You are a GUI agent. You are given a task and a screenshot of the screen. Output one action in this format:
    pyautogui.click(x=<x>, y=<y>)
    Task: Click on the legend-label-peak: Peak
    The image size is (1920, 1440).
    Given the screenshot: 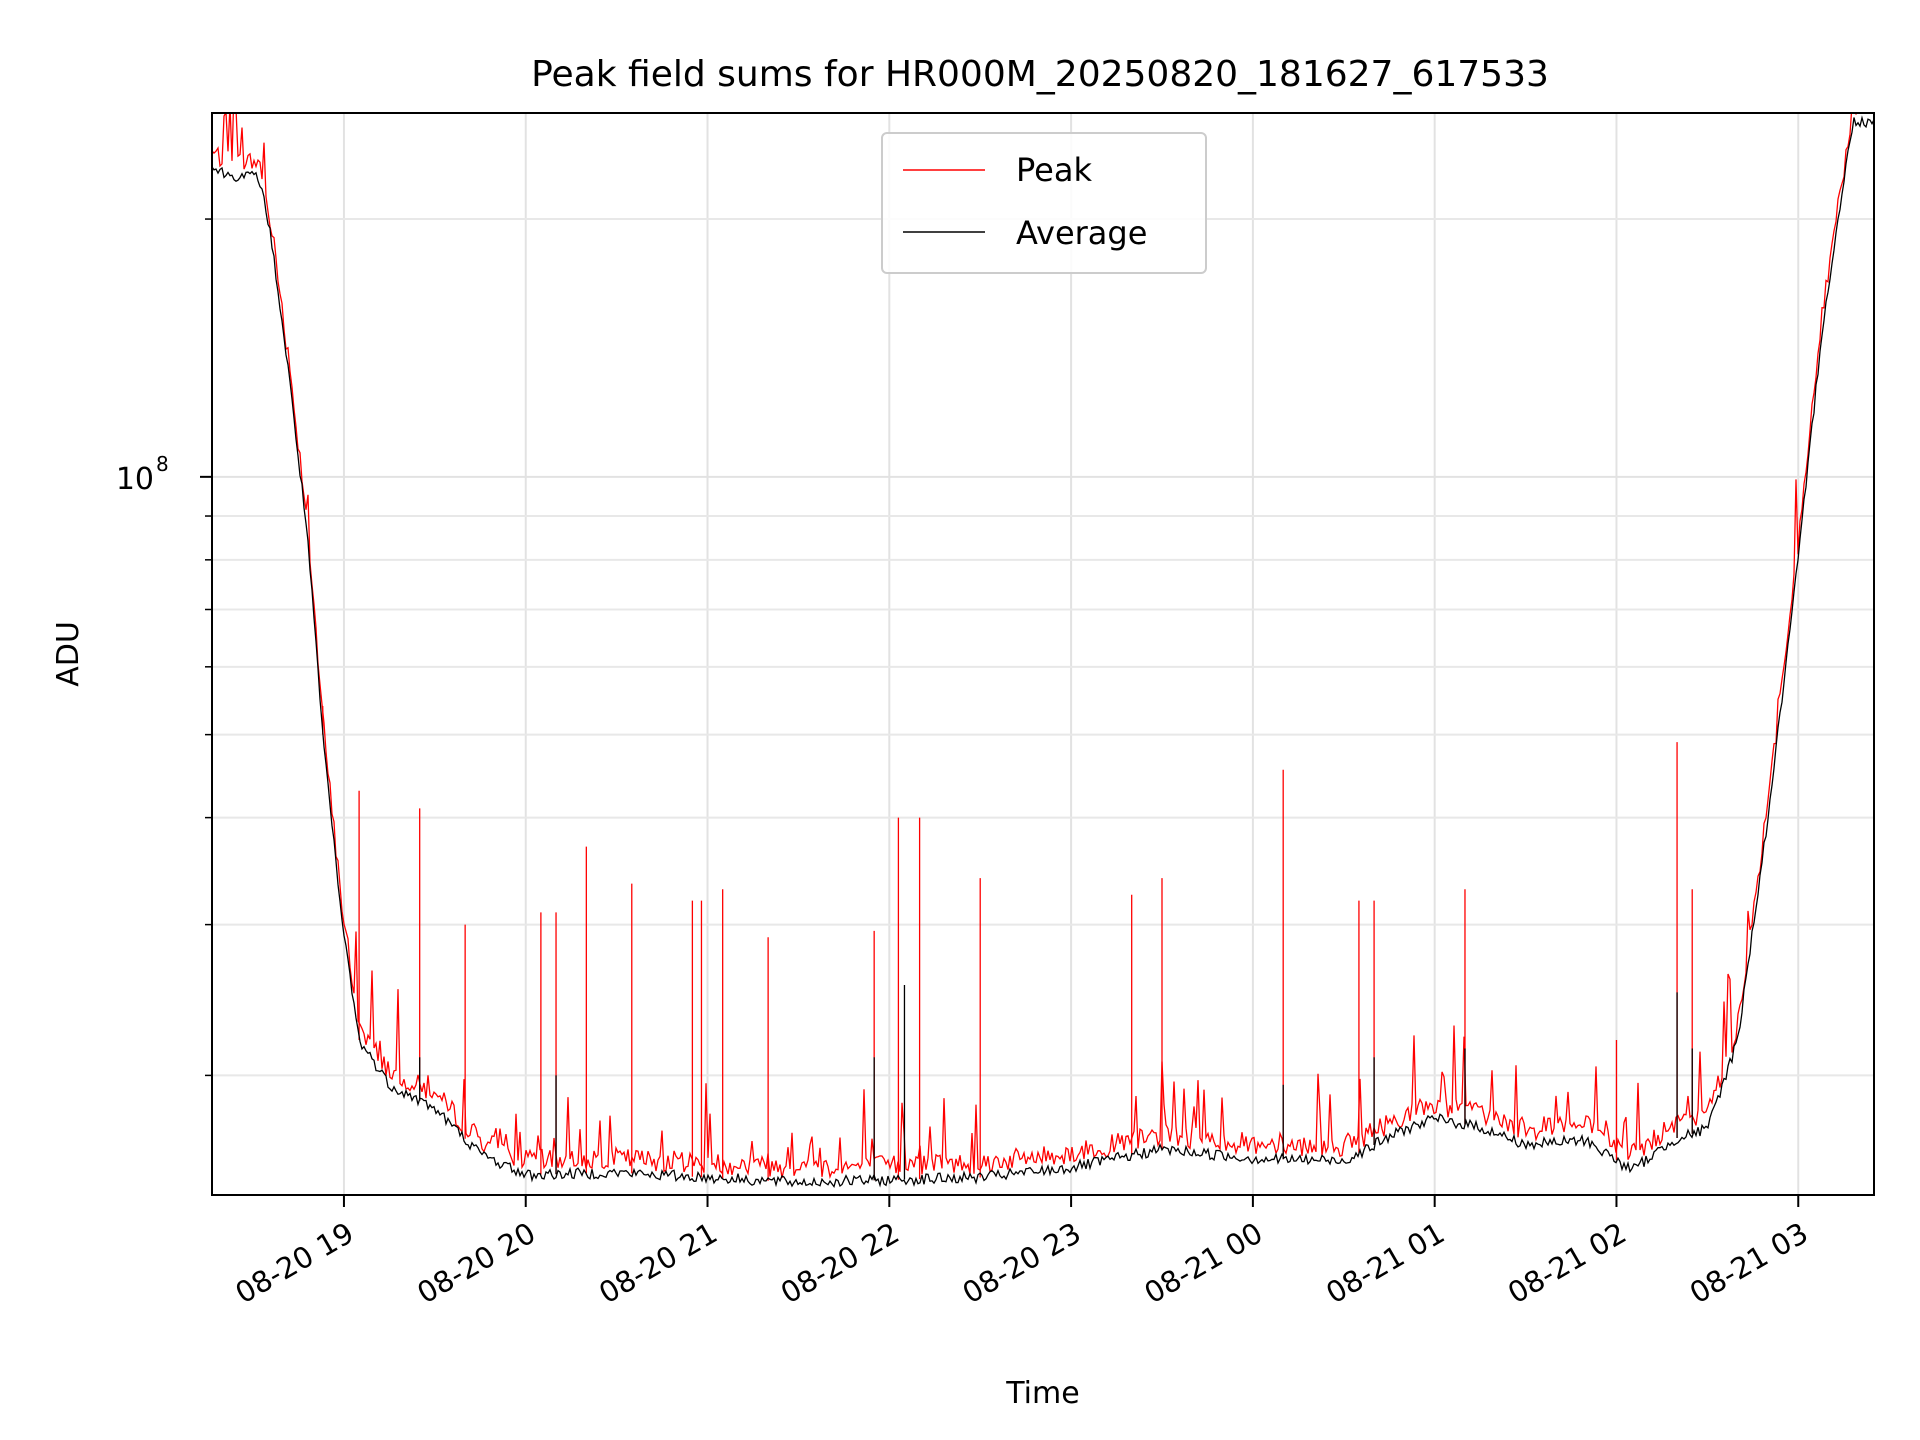 What is the action you would take?
    pyautogui.click(x=1054, y=170)
    